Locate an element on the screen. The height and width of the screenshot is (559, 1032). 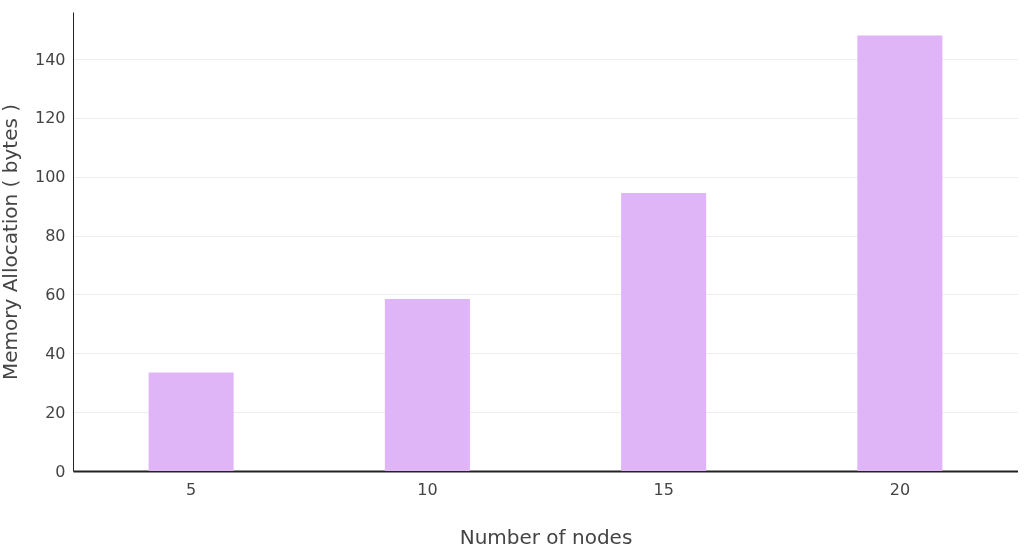
y-tick-label: 120 is located at coordinates (50, 118).